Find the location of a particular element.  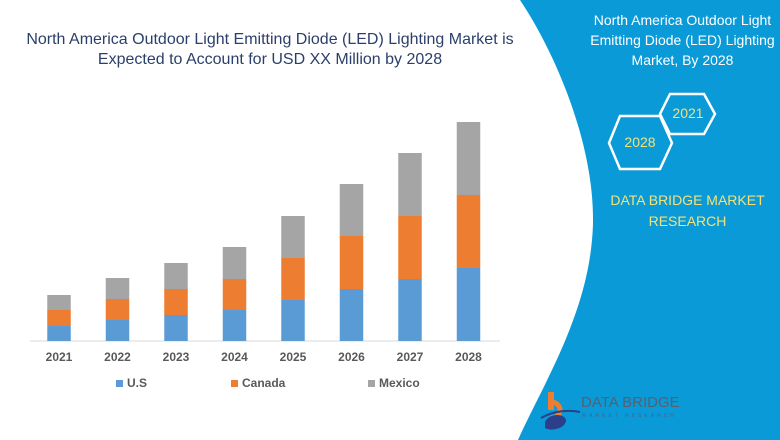

legend-label-us: U.S is located at coordinates (137, 383).